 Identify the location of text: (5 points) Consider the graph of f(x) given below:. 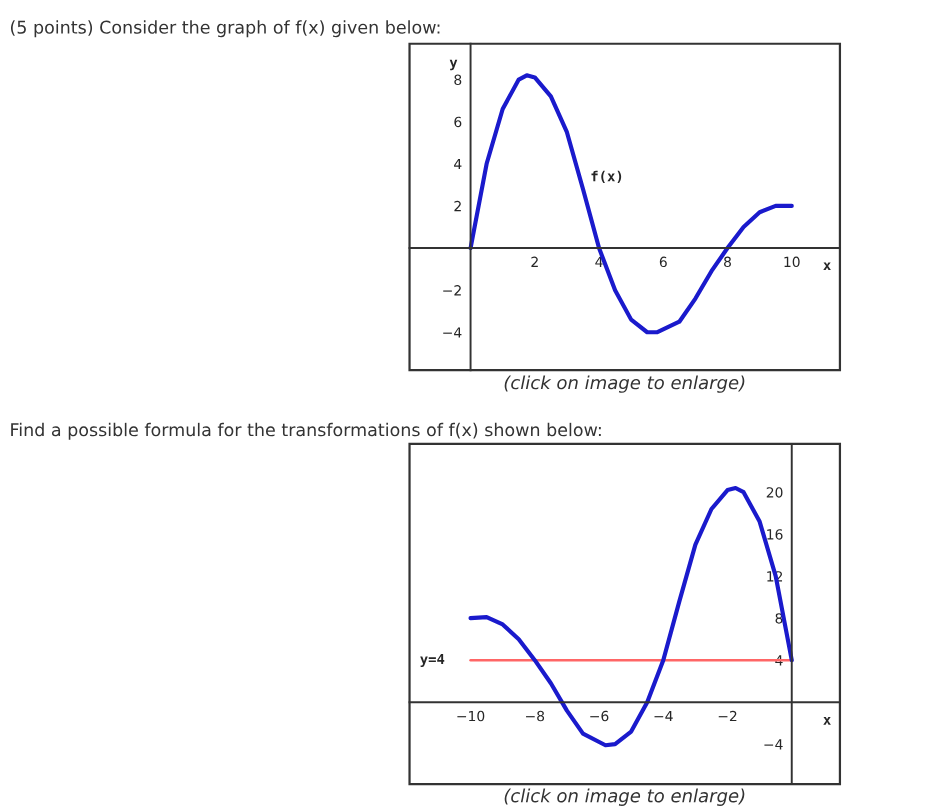
(225, 29).